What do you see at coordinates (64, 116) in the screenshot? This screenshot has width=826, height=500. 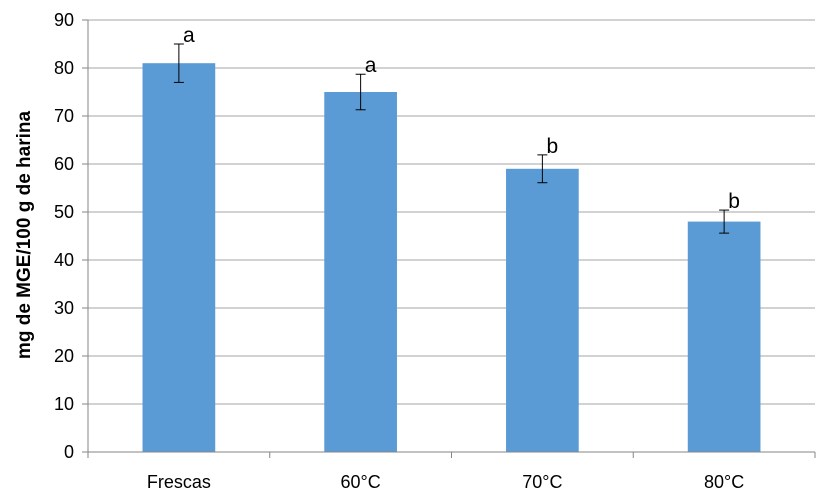 I see `y-tick-label: 70` at bounding box center [64, 116].